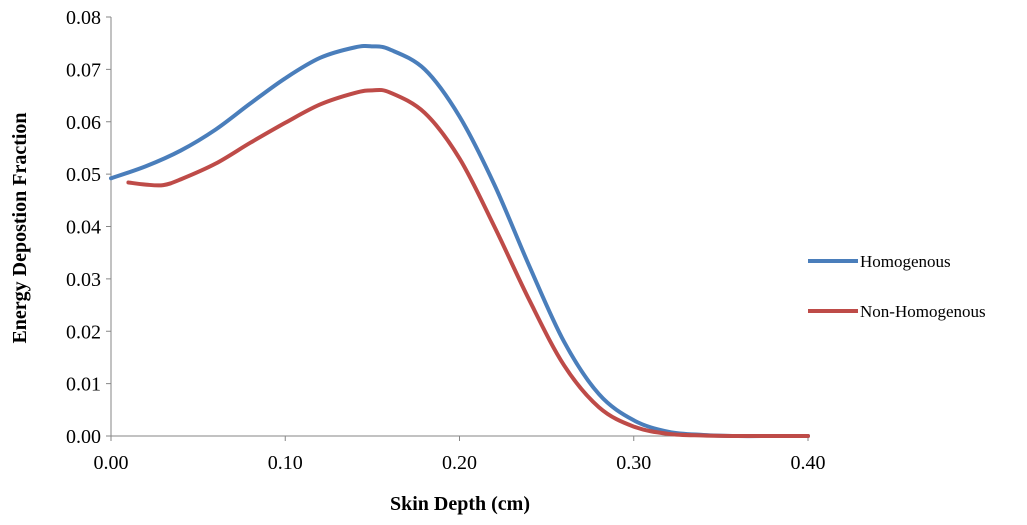 This screenshot has height=525, width=1027. Describe the element at coordinates (285, 463) in the screenshot. I see `x-tick-label: 0.10` at that location.